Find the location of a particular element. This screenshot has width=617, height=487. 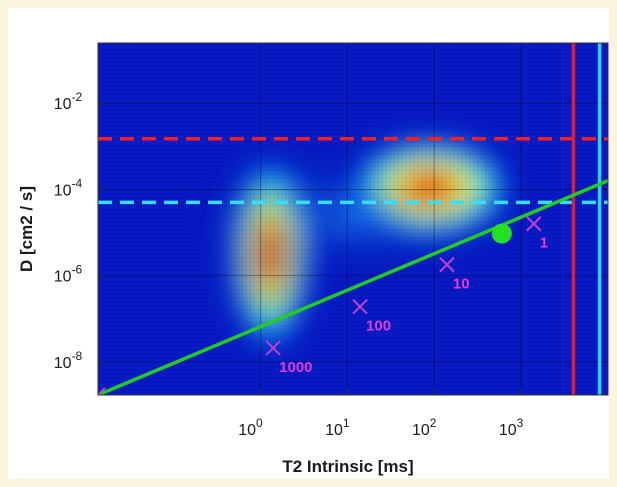

x-tick-label: 10⁰ is located at coordinates (250, 427).